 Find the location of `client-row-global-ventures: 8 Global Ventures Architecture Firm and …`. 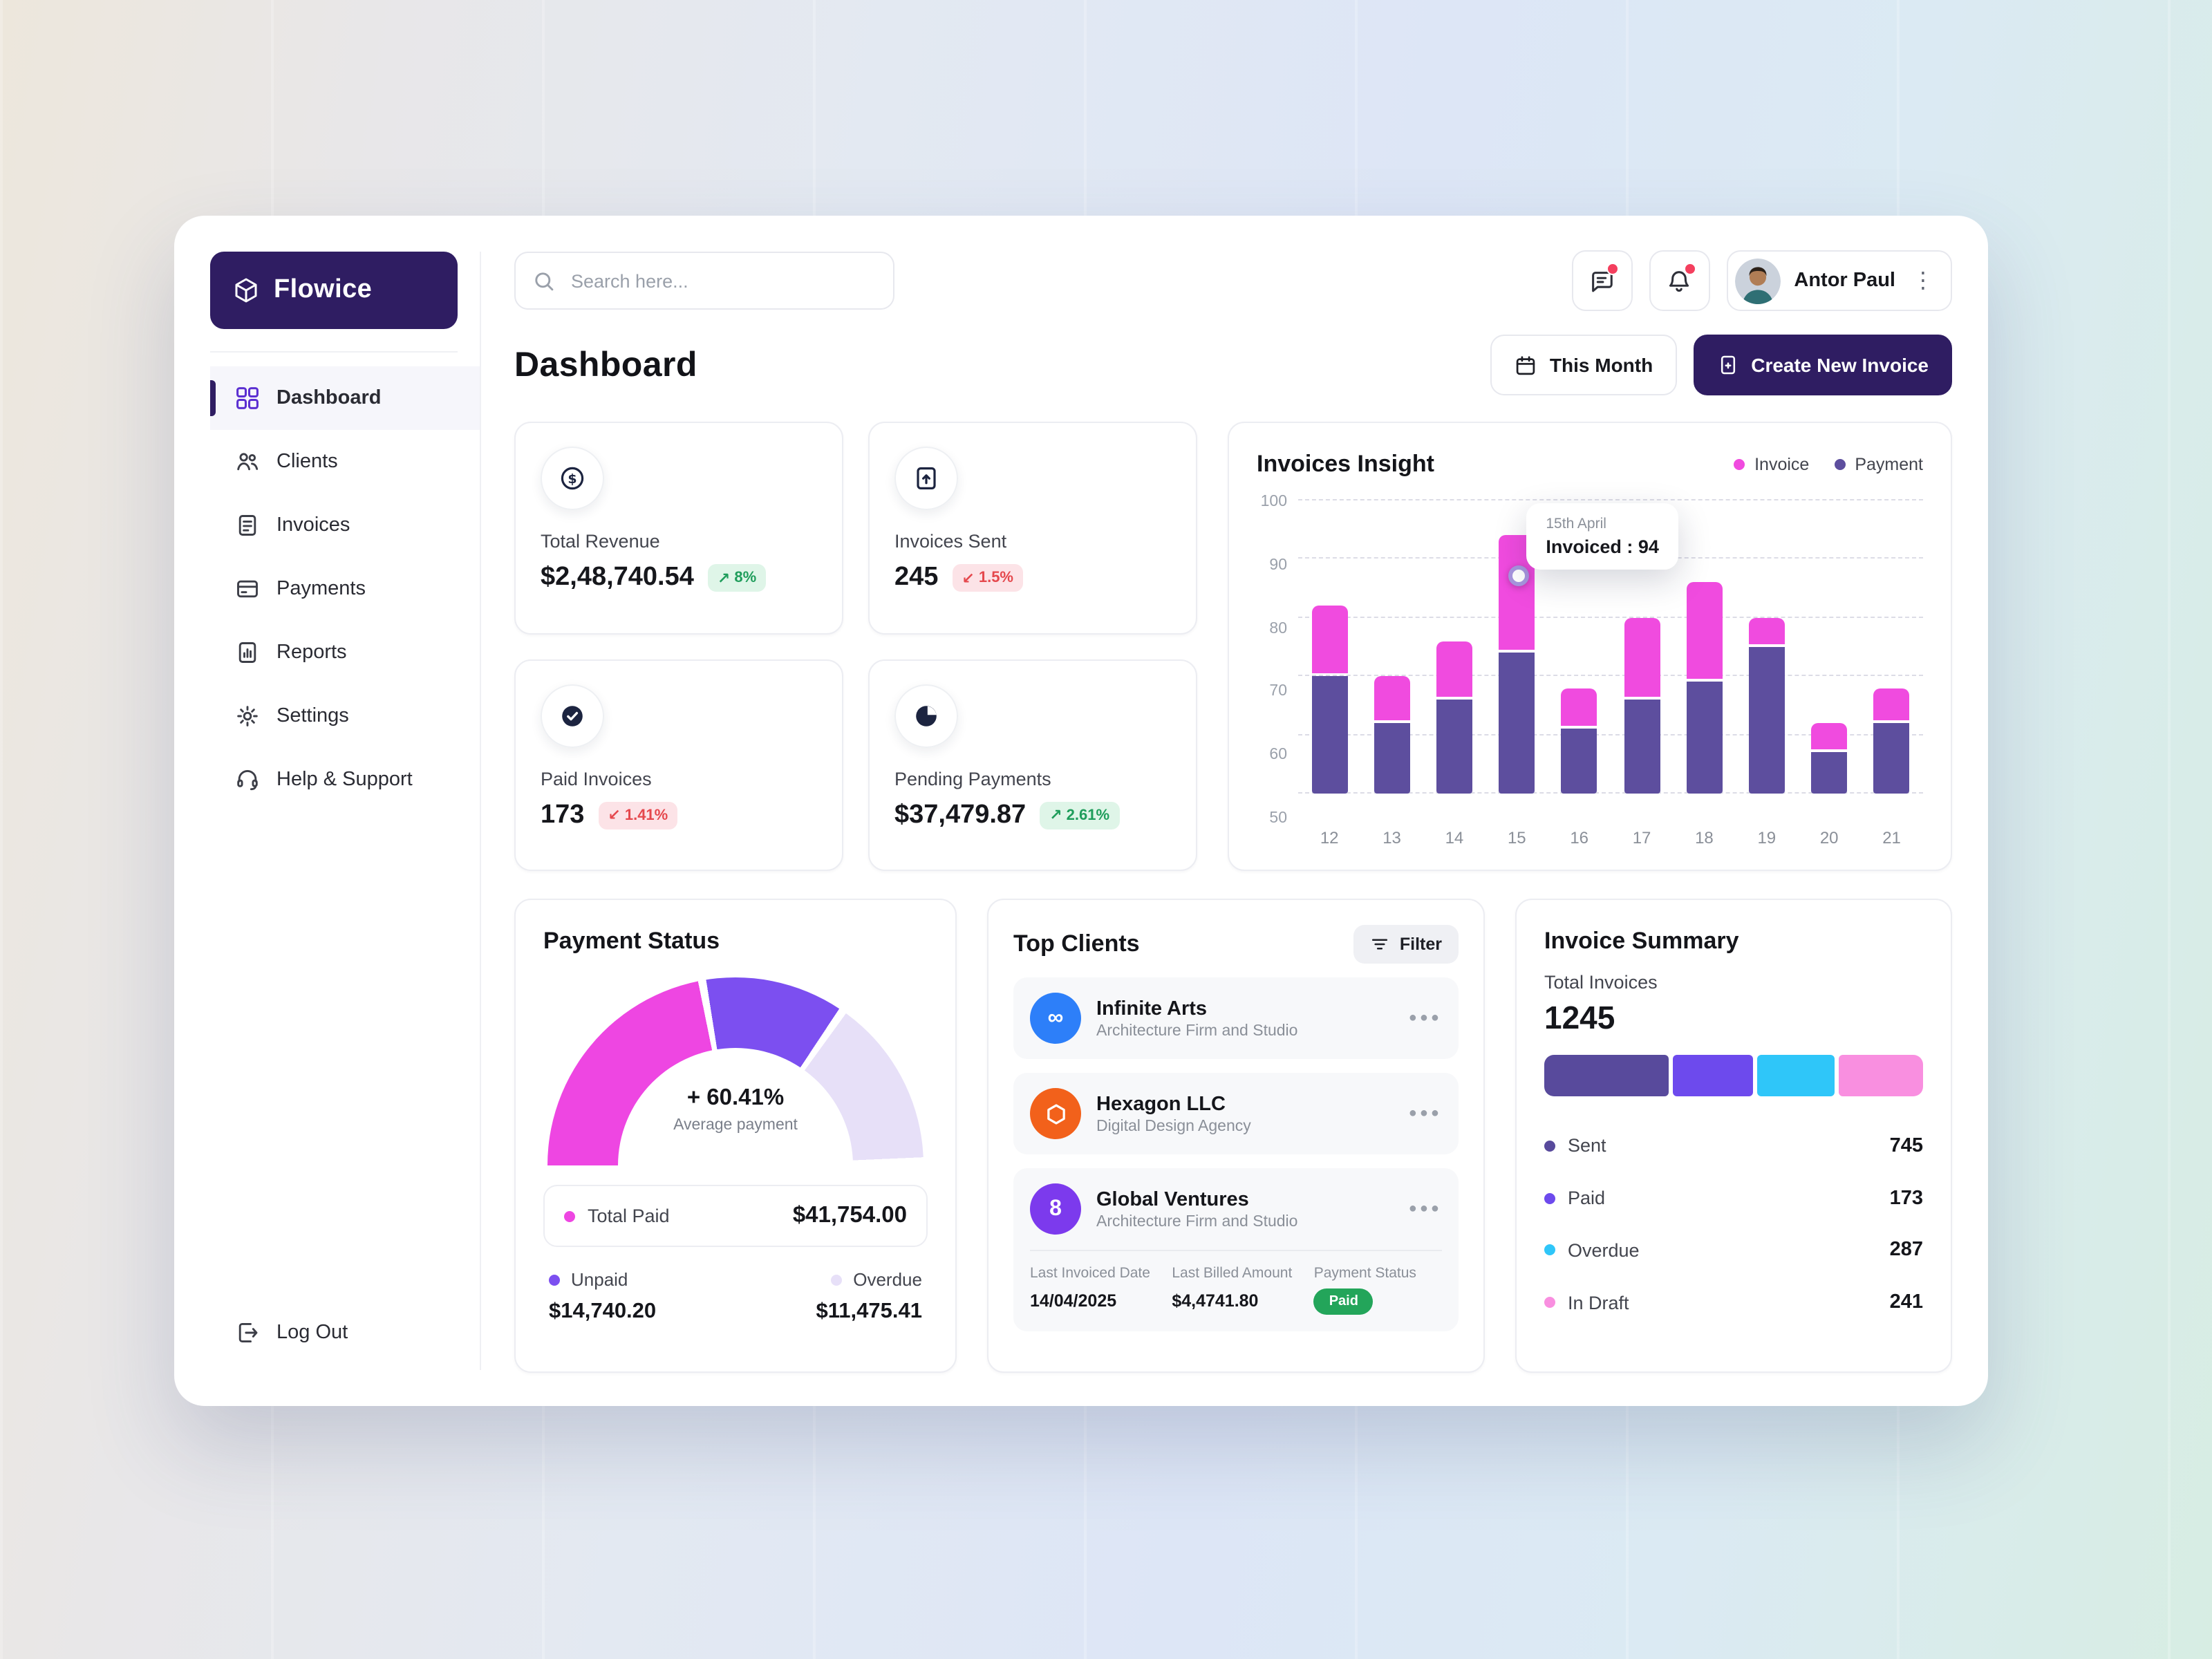

client-row-global-ventures: 8 Global Ventures Architecture Firm and … is located at coordinates (1236, 1209).